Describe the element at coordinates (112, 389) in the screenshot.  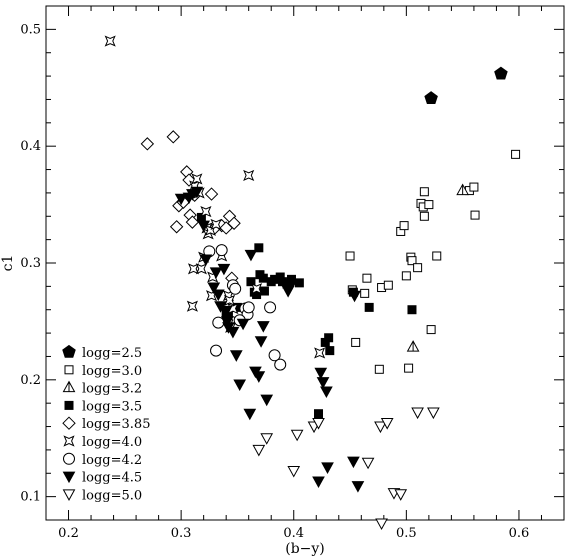
I see `legend-label-logg-3-2: logg=3.2` at that location.